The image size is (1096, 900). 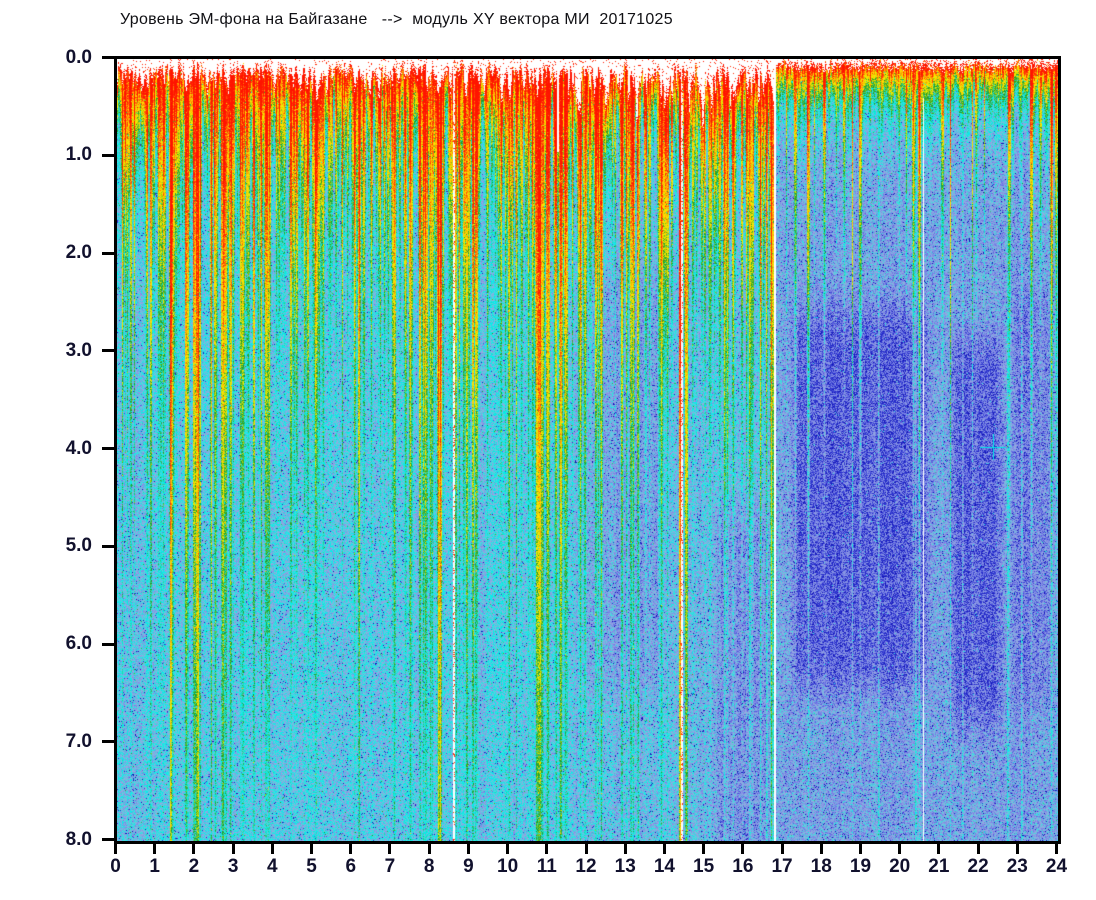 I want to click on y-tick-label: 8.0, so click(x=78, y=839).